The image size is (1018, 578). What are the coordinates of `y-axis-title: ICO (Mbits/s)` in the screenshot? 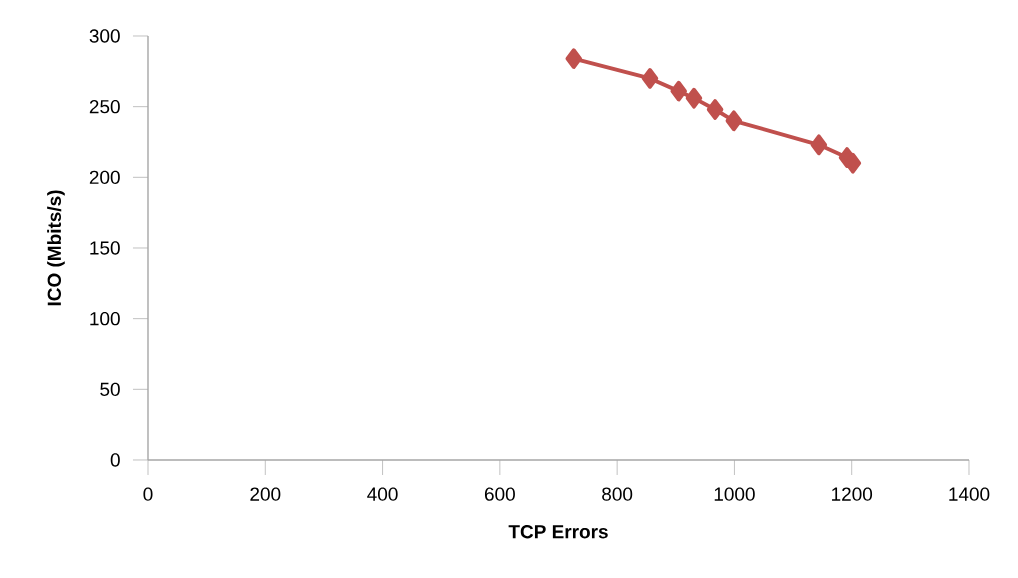 It's located at (56, 248).